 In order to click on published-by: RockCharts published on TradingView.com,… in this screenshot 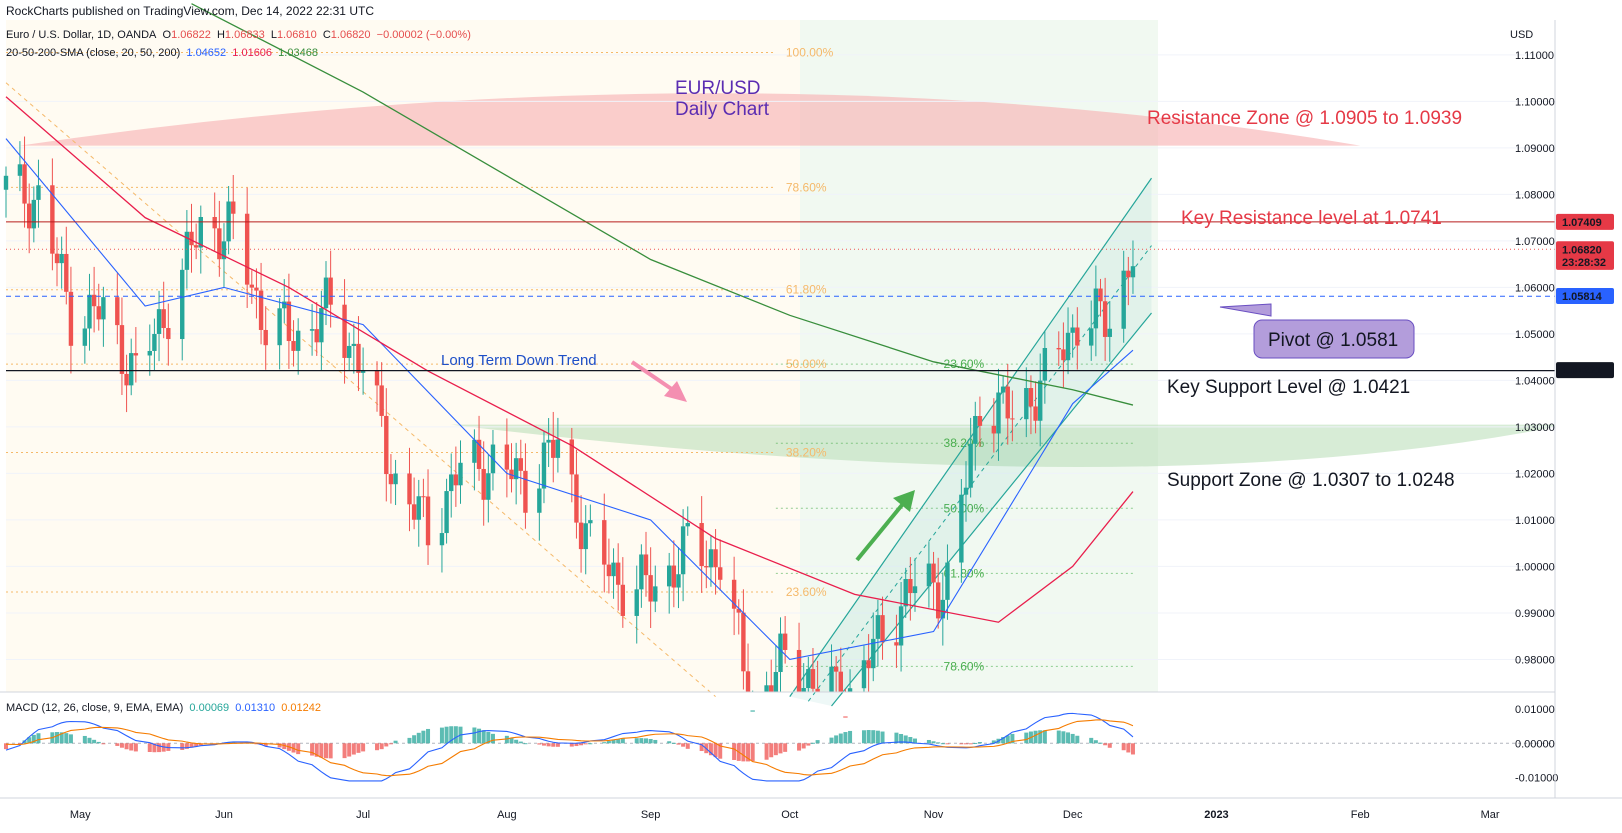, I will do `click(190, 11)`.